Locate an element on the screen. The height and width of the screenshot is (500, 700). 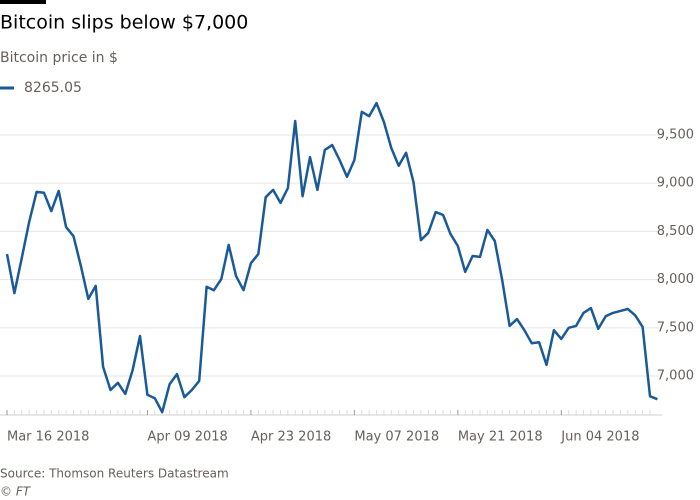
y-tick-label: 7,500 is located at coordinates (675, 327).